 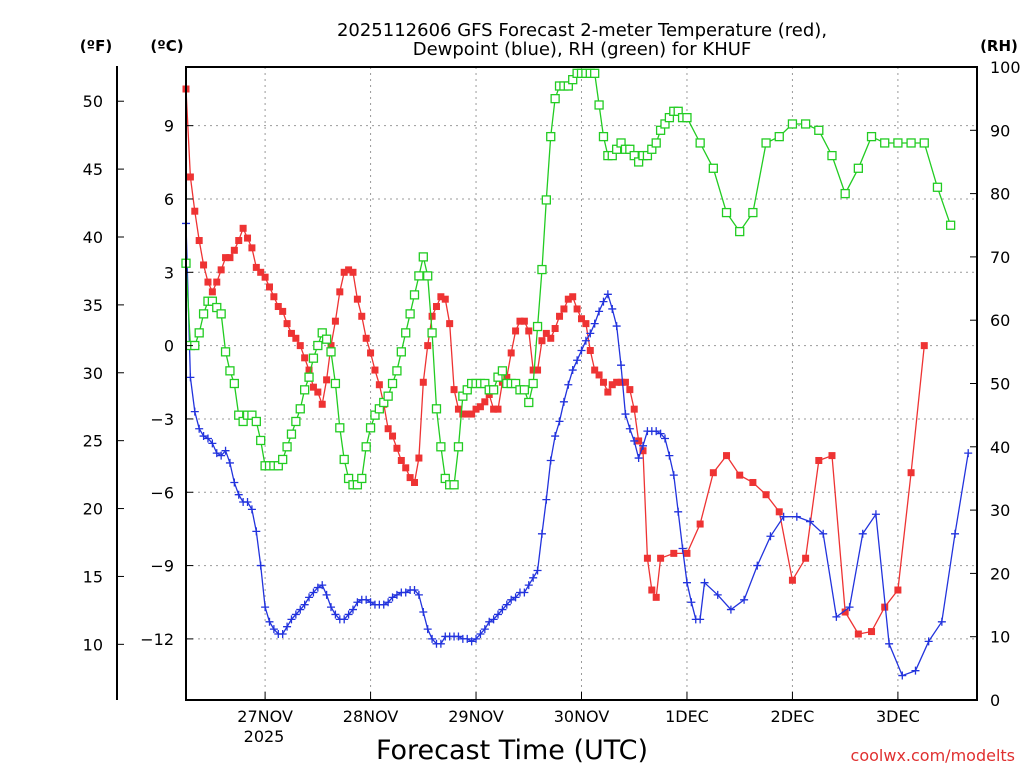 What do you see at coordinates (93, 169) in the screenshot?
I see `fahrenheit-tick-label: 45` at bounding box center [93, 169].